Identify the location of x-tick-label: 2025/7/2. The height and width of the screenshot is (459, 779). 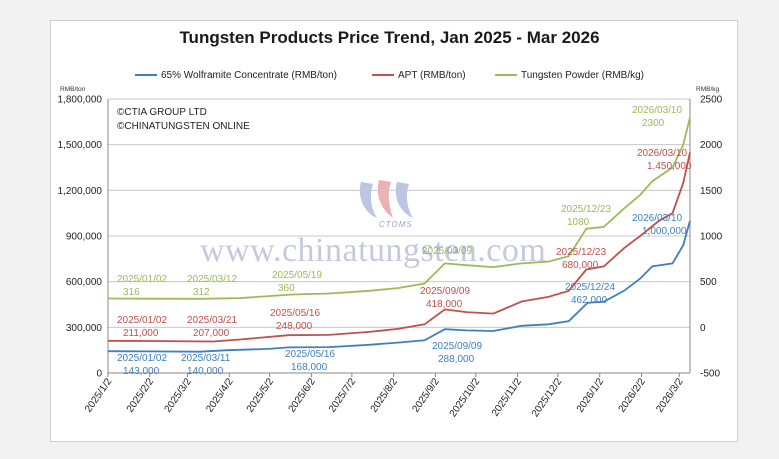
(343, 395).